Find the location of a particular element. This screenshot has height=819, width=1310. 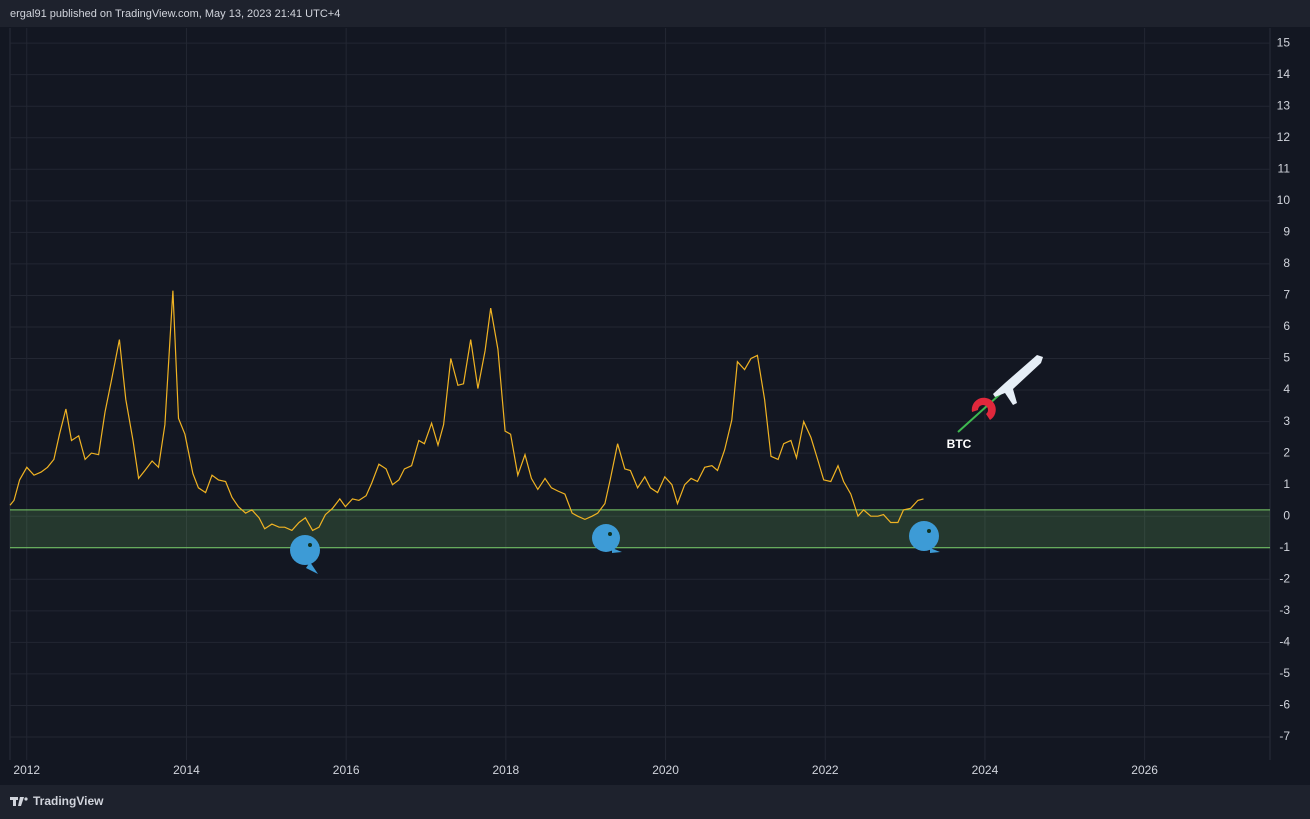

y-tick-label: -2 is located at coordinates (1284, 578).